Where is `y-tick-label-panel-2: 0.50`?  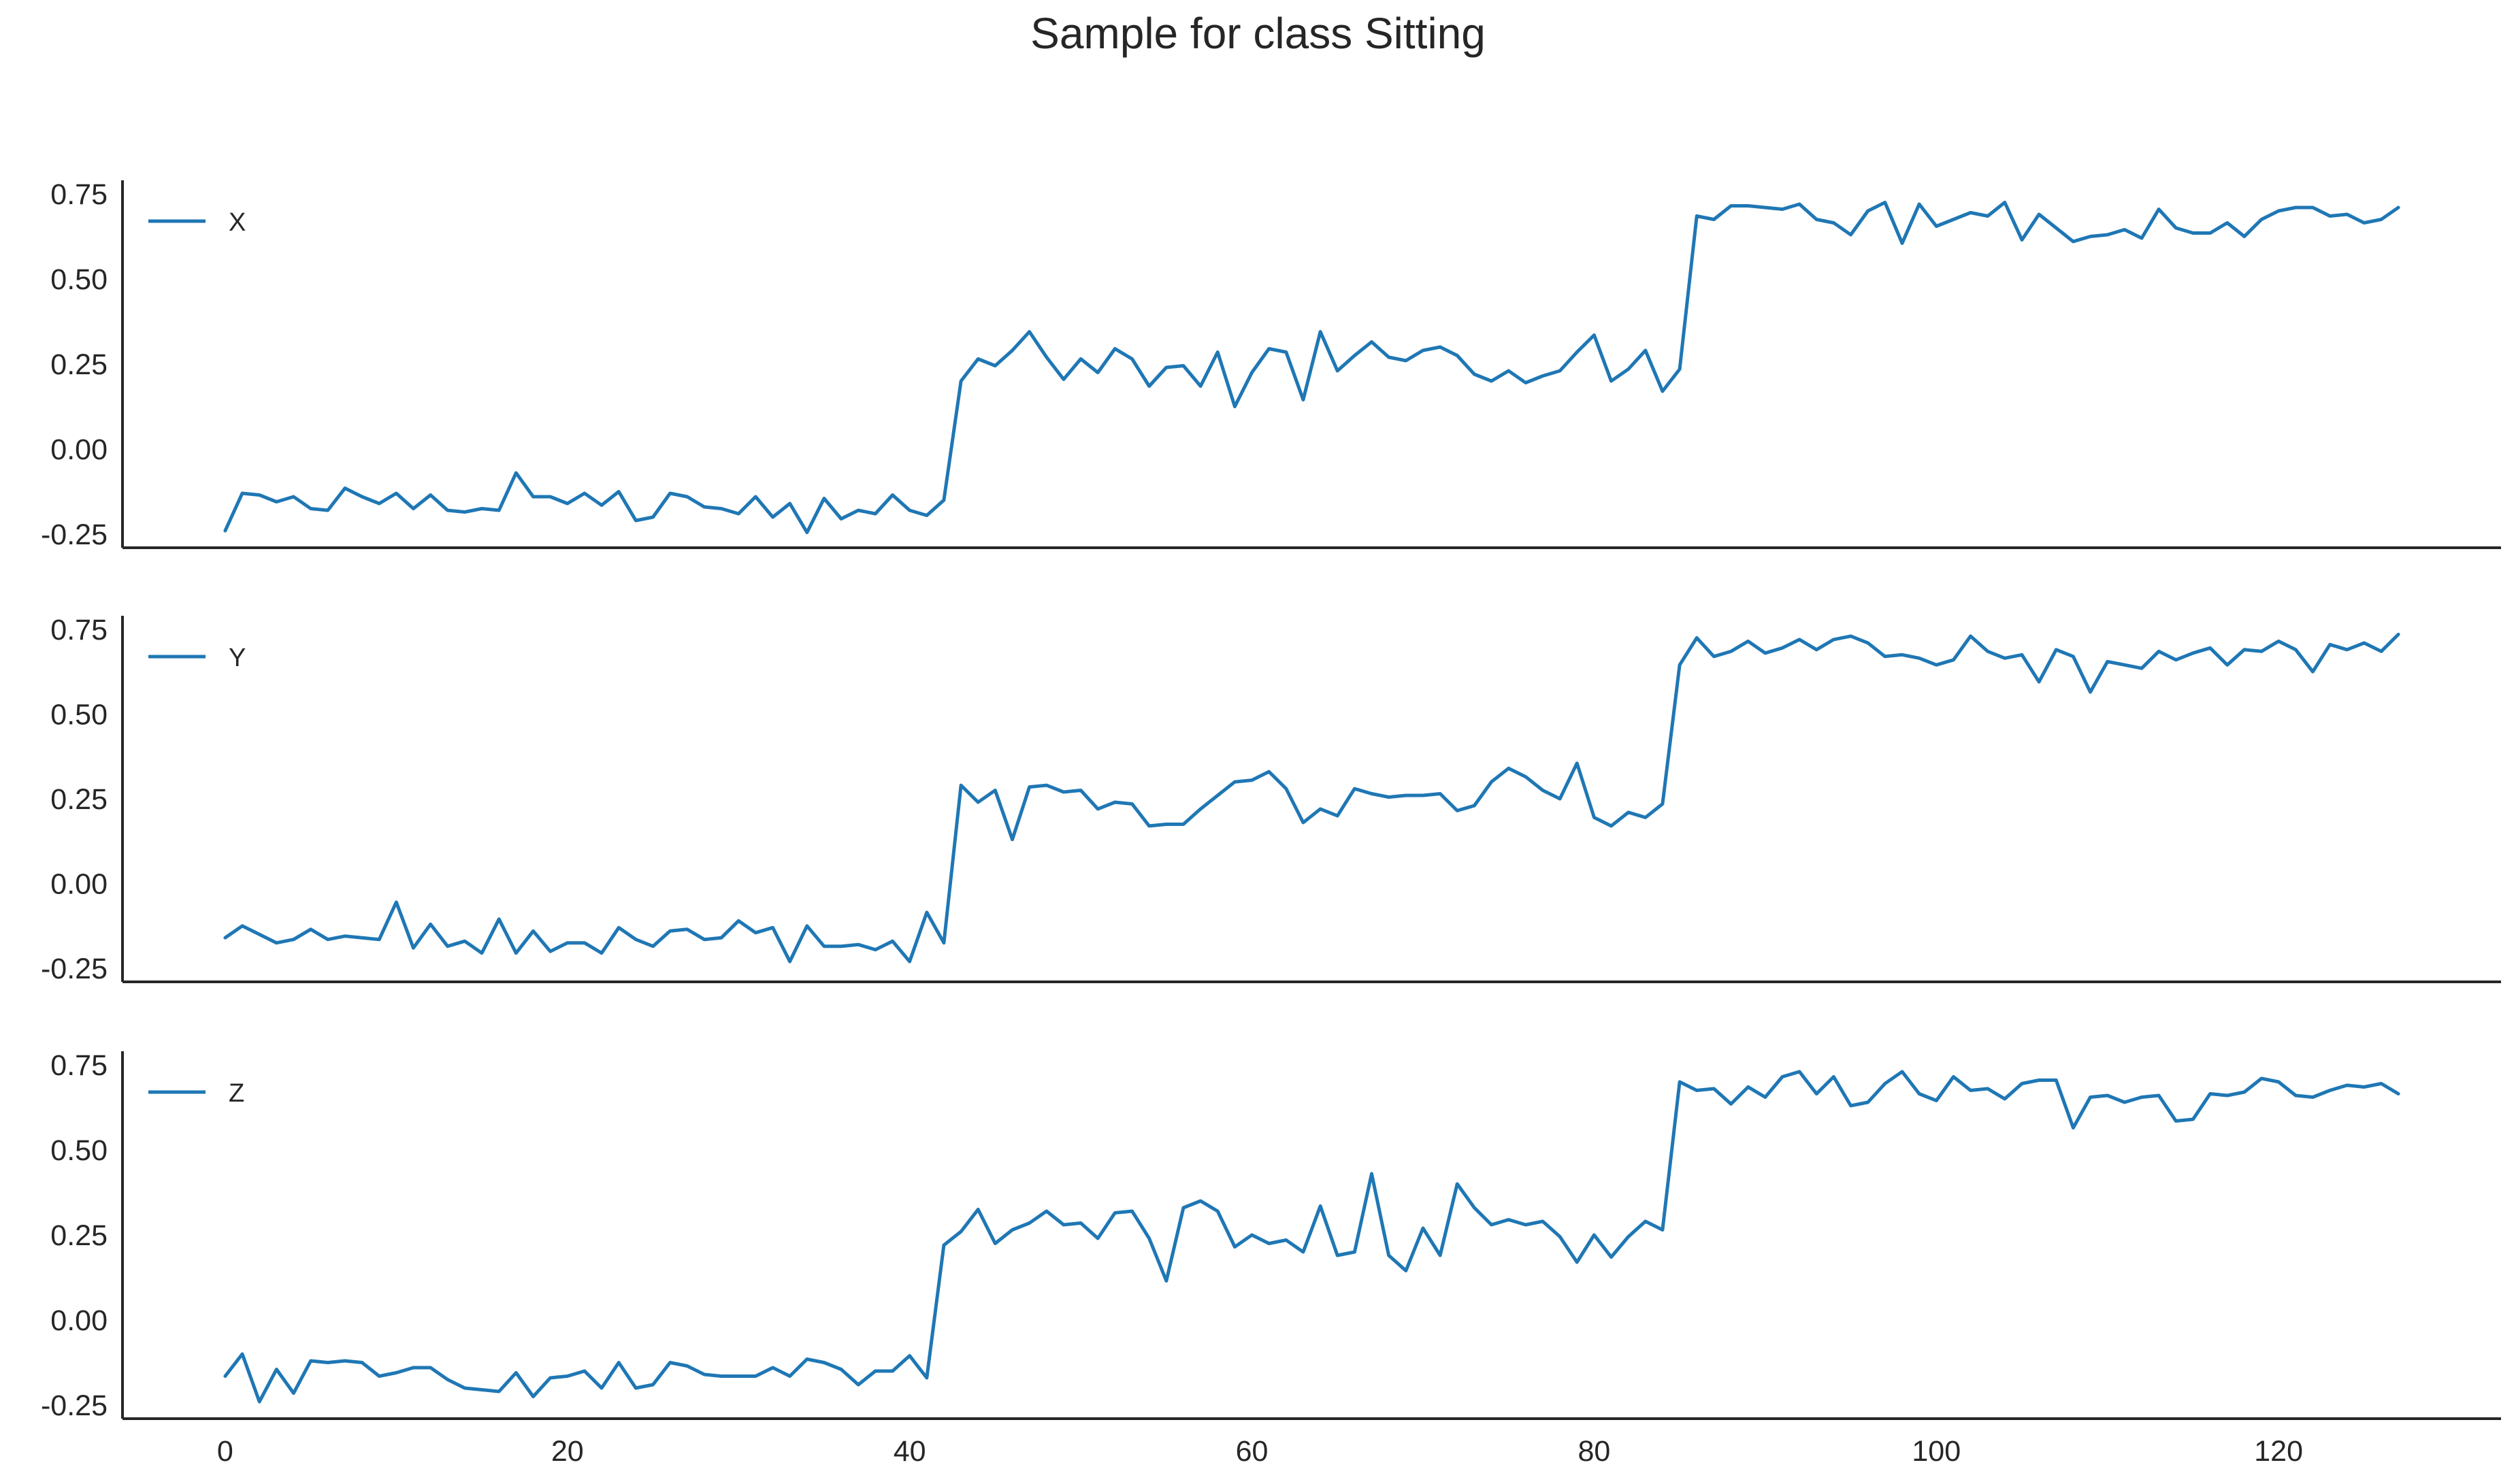
y-tick-label-panel-2: 0.50 is located at coordinates (79, 714).